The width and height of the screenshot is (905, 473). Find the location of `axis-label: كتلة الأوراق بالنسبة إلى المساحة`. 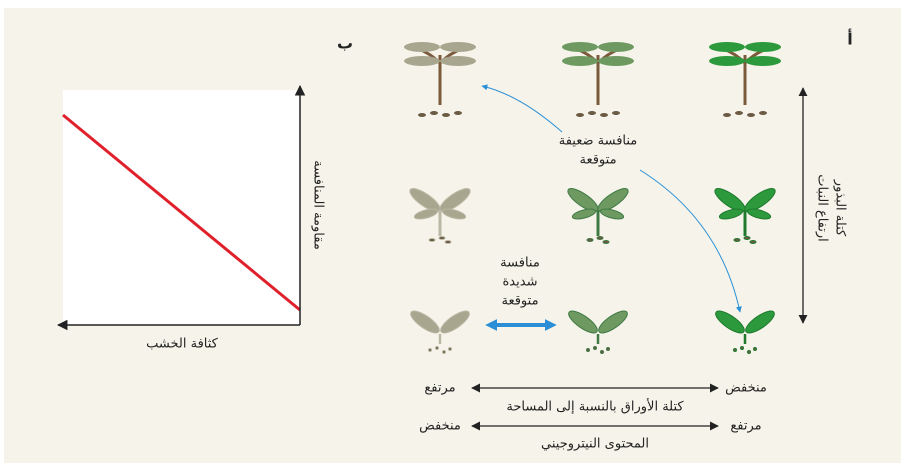

axis-label: كتلة الأوراق بالنسبة إلى المساحة is located at coordinates (595, 406).